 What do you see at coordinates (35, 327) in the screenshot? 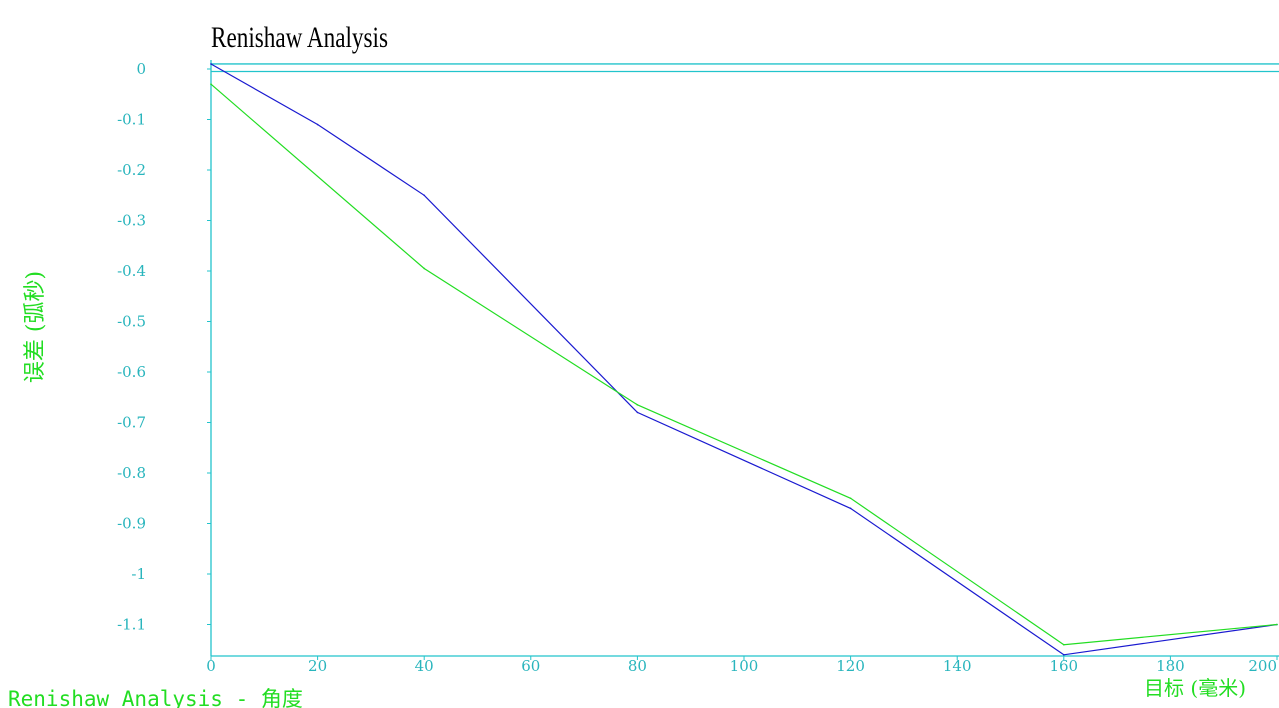
I see `y-axis-label: 误差 (弧秒)` at bounding box center [35, 327].